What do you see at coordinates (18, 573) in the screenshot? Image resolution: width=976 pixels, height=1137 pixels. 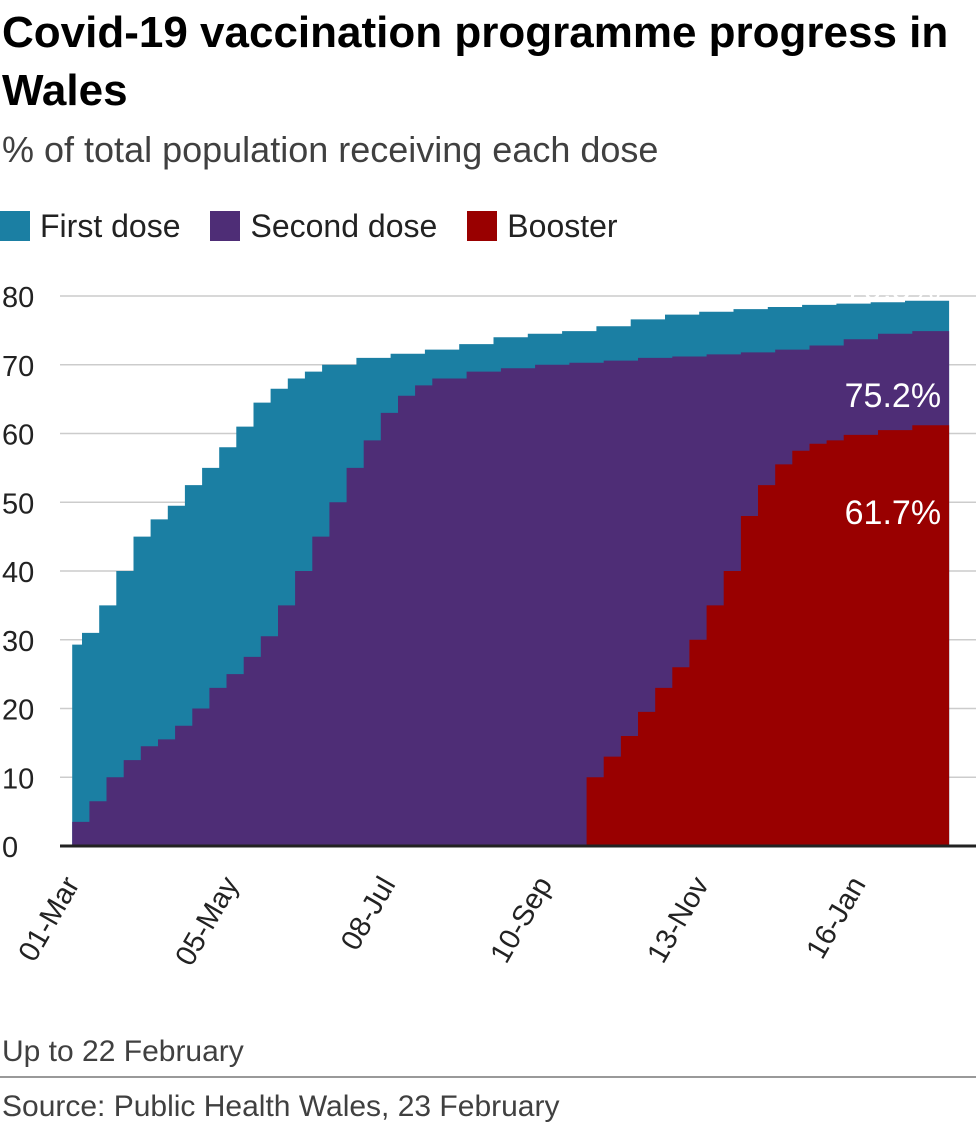 I see `y-tick-label-40: 40` at bounding box center [18, 573].